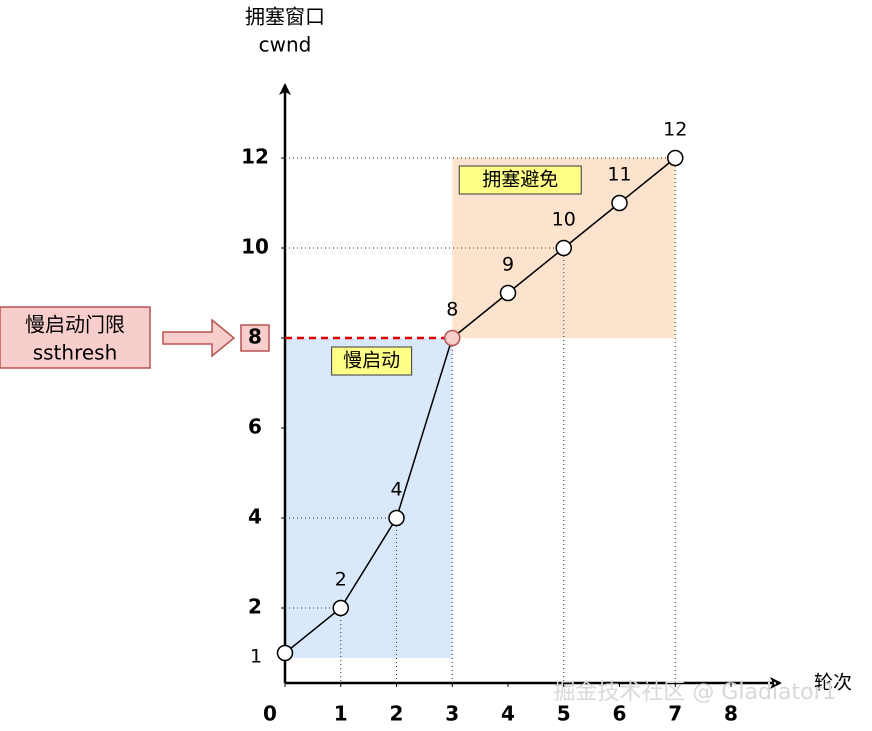  What do you see at coordinates (199, 338) in the screenshot?
I see `pointer-arrow` at bounding box center [199, 338].